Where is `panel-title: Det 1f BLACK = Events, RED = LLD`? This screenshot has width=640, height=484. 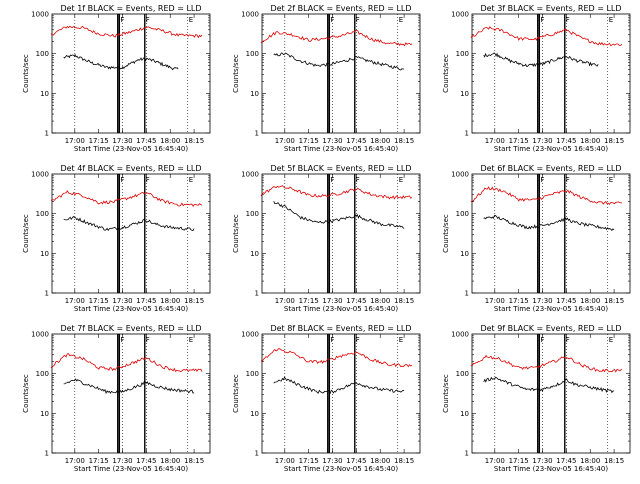
panel-title: Det 1f BLACK = Events, RED = LLD is located at coordinates (130, 8).